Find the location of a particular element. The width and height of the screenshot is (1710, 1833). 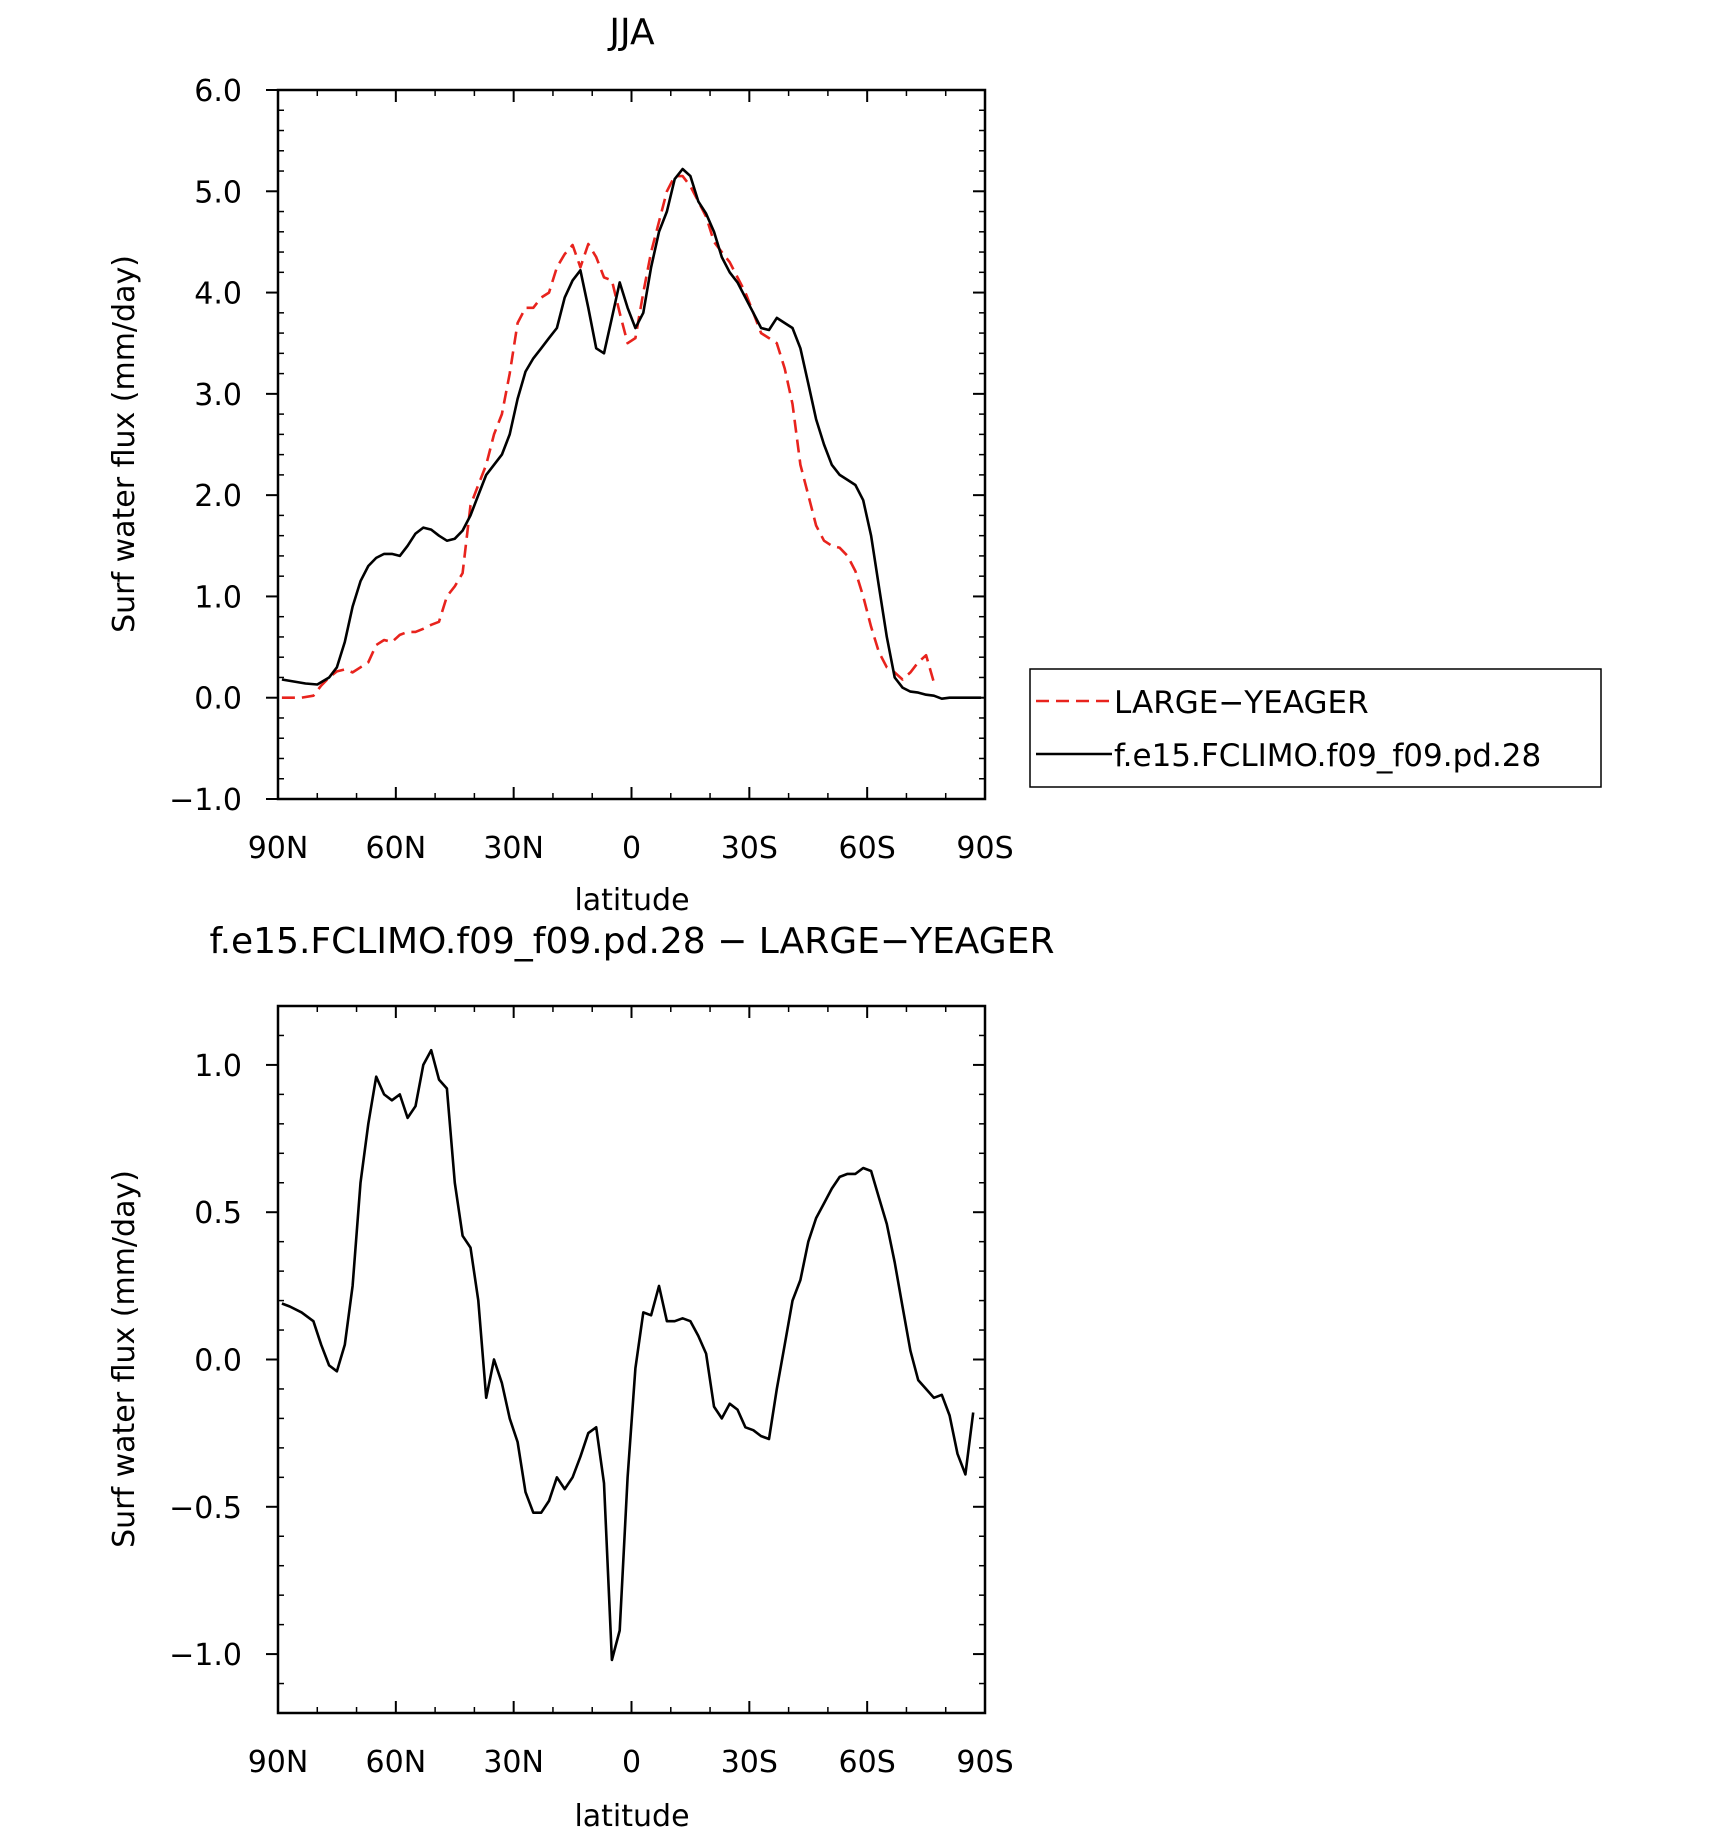

top-x-tick-label: 90S is located at coordinates (984, 848).